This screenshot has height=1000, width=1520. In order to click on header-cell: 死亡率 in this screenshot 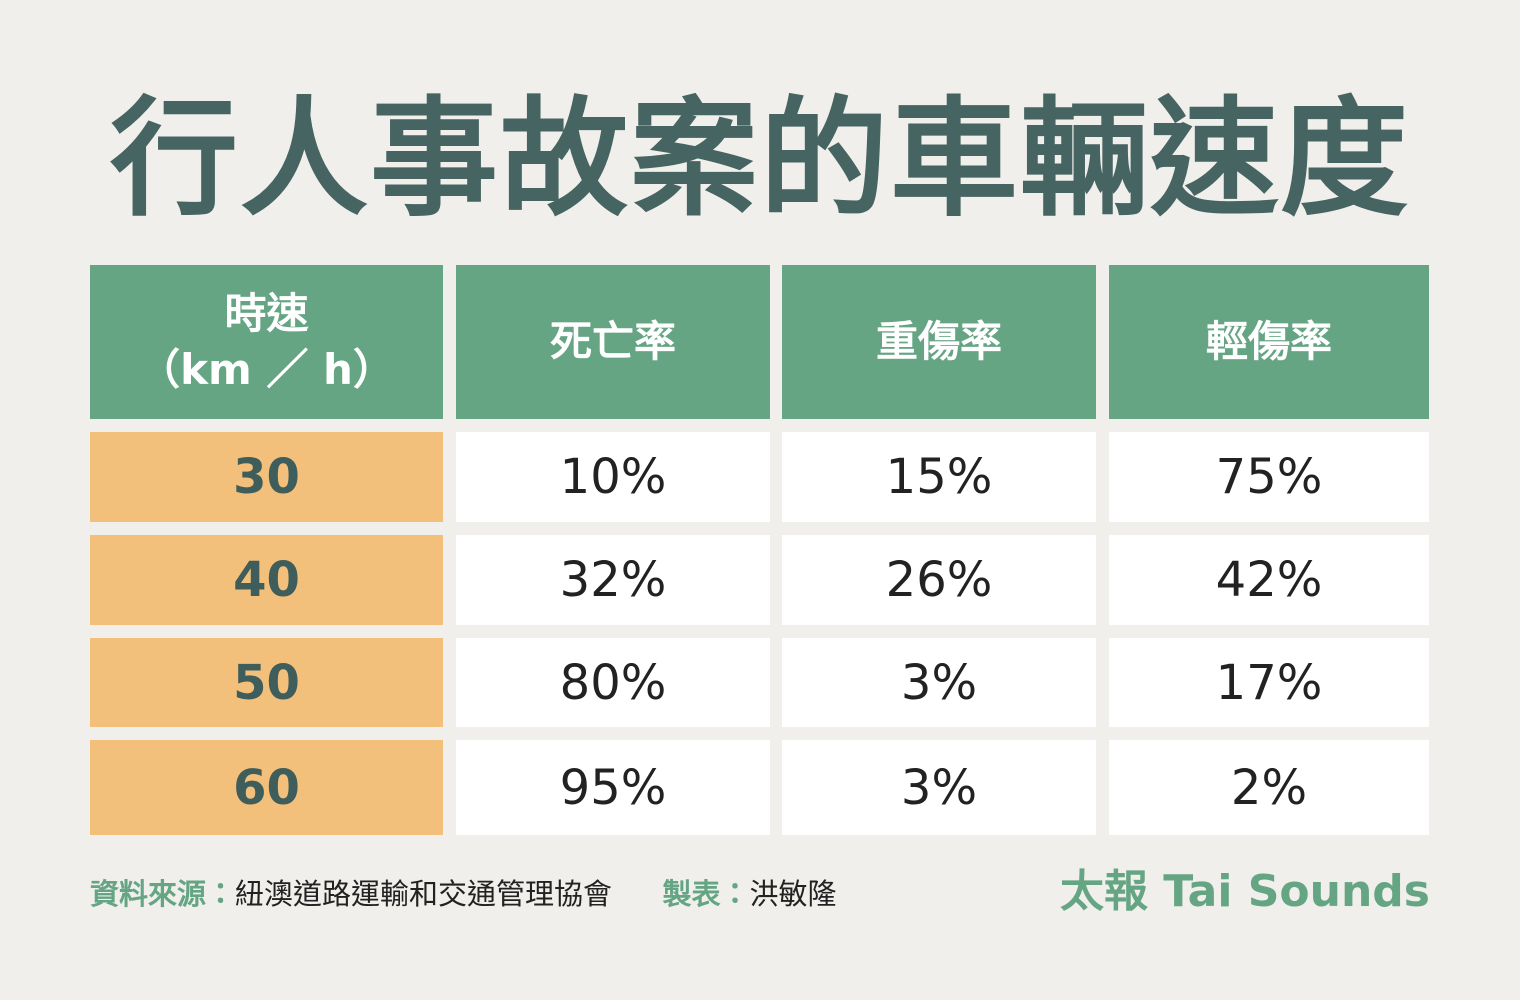, I will do `click(613, 342)`.